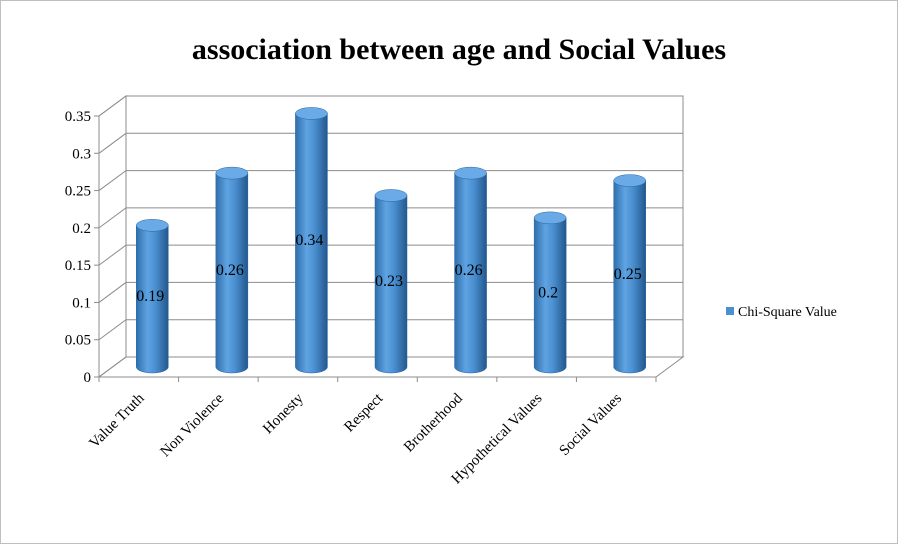 Image resolution: width=898 pixels, height=544 pixels. I want to click on y-tick-label: 0, so click(88, 378).